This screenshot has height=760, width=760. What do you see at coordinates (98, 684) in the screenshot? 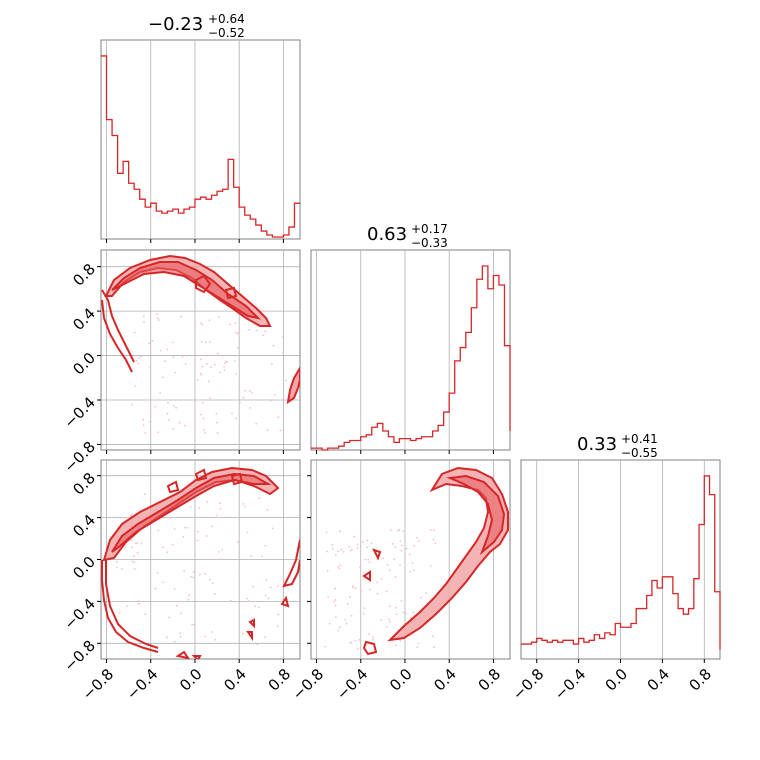
I see `xtick-label-2-0-0: −0.8` at bounding box center [98, 684].